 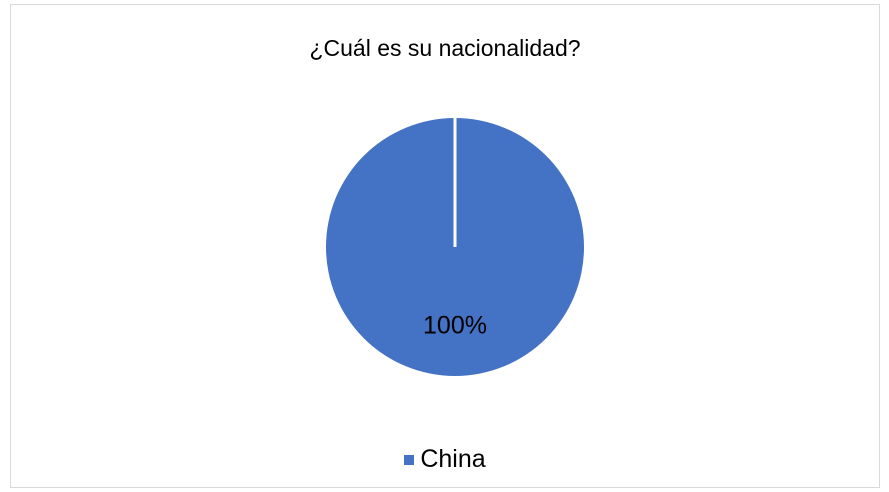 I want to click on legend: China, so click(x=445, y=459).